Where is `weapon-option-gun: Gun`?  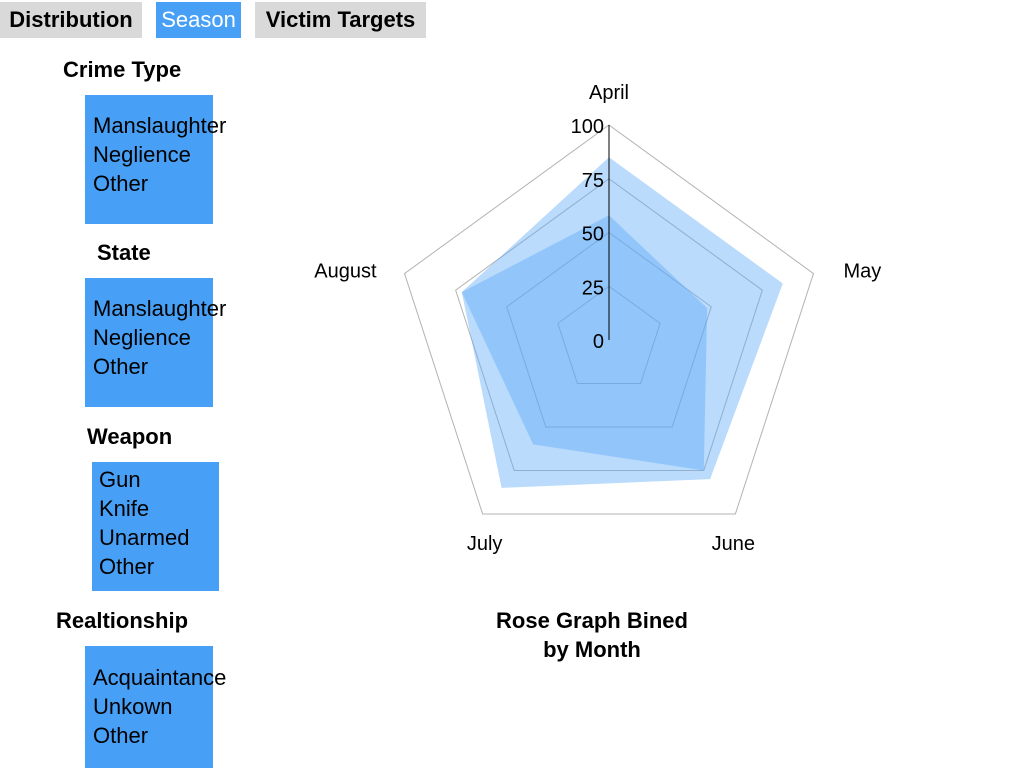 weapon-option-gun: Gun is located at coordinates (120, 479).